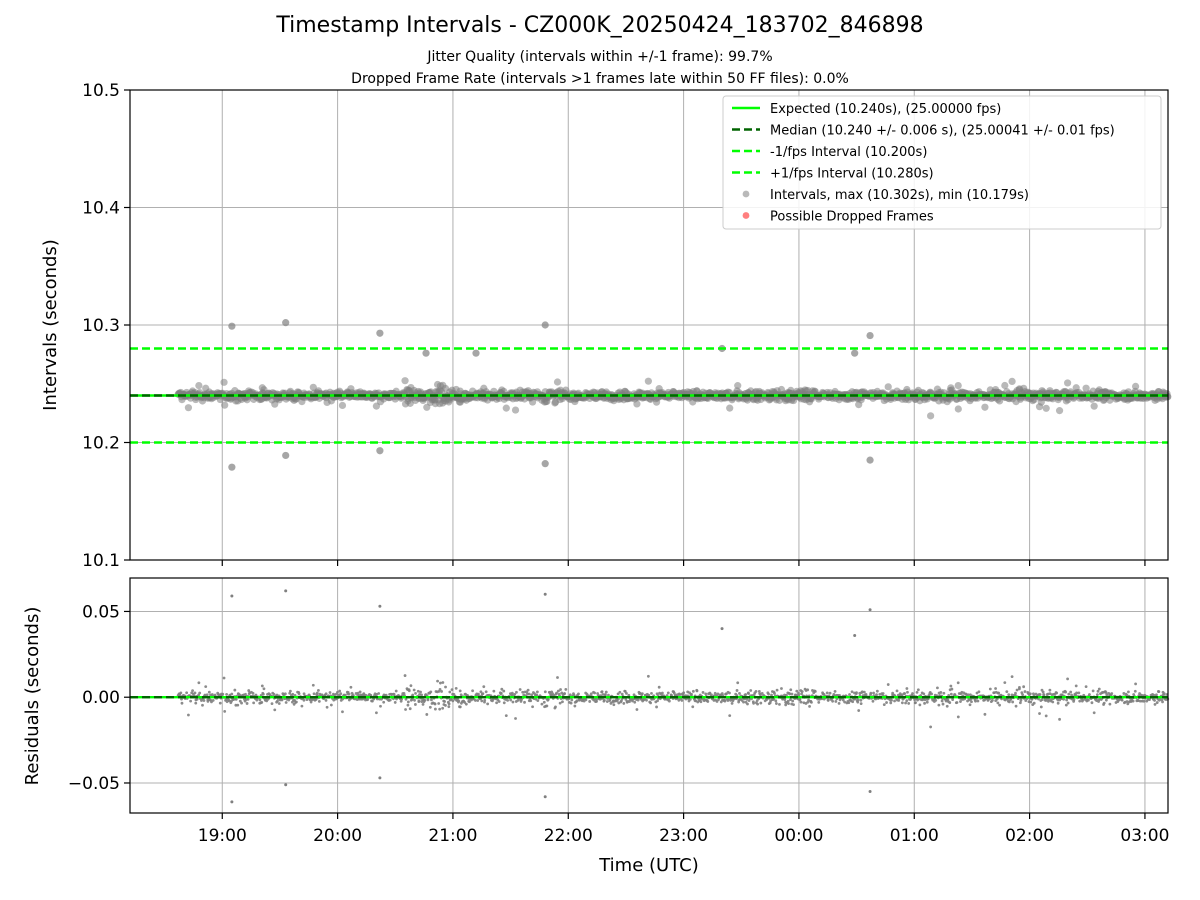  Describe the element at coordinates (649, 395) in the screenshot. I see `intervals-reference-lines-front` at that location.